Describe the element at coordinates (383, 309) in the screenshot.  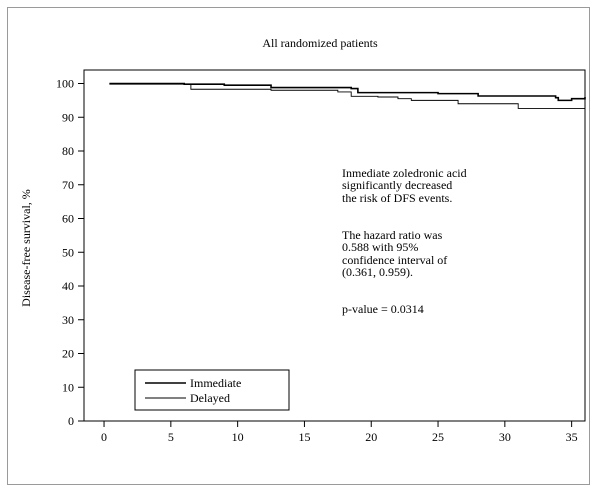
I see `annotation-text: p-value = 0.0314` at that location.